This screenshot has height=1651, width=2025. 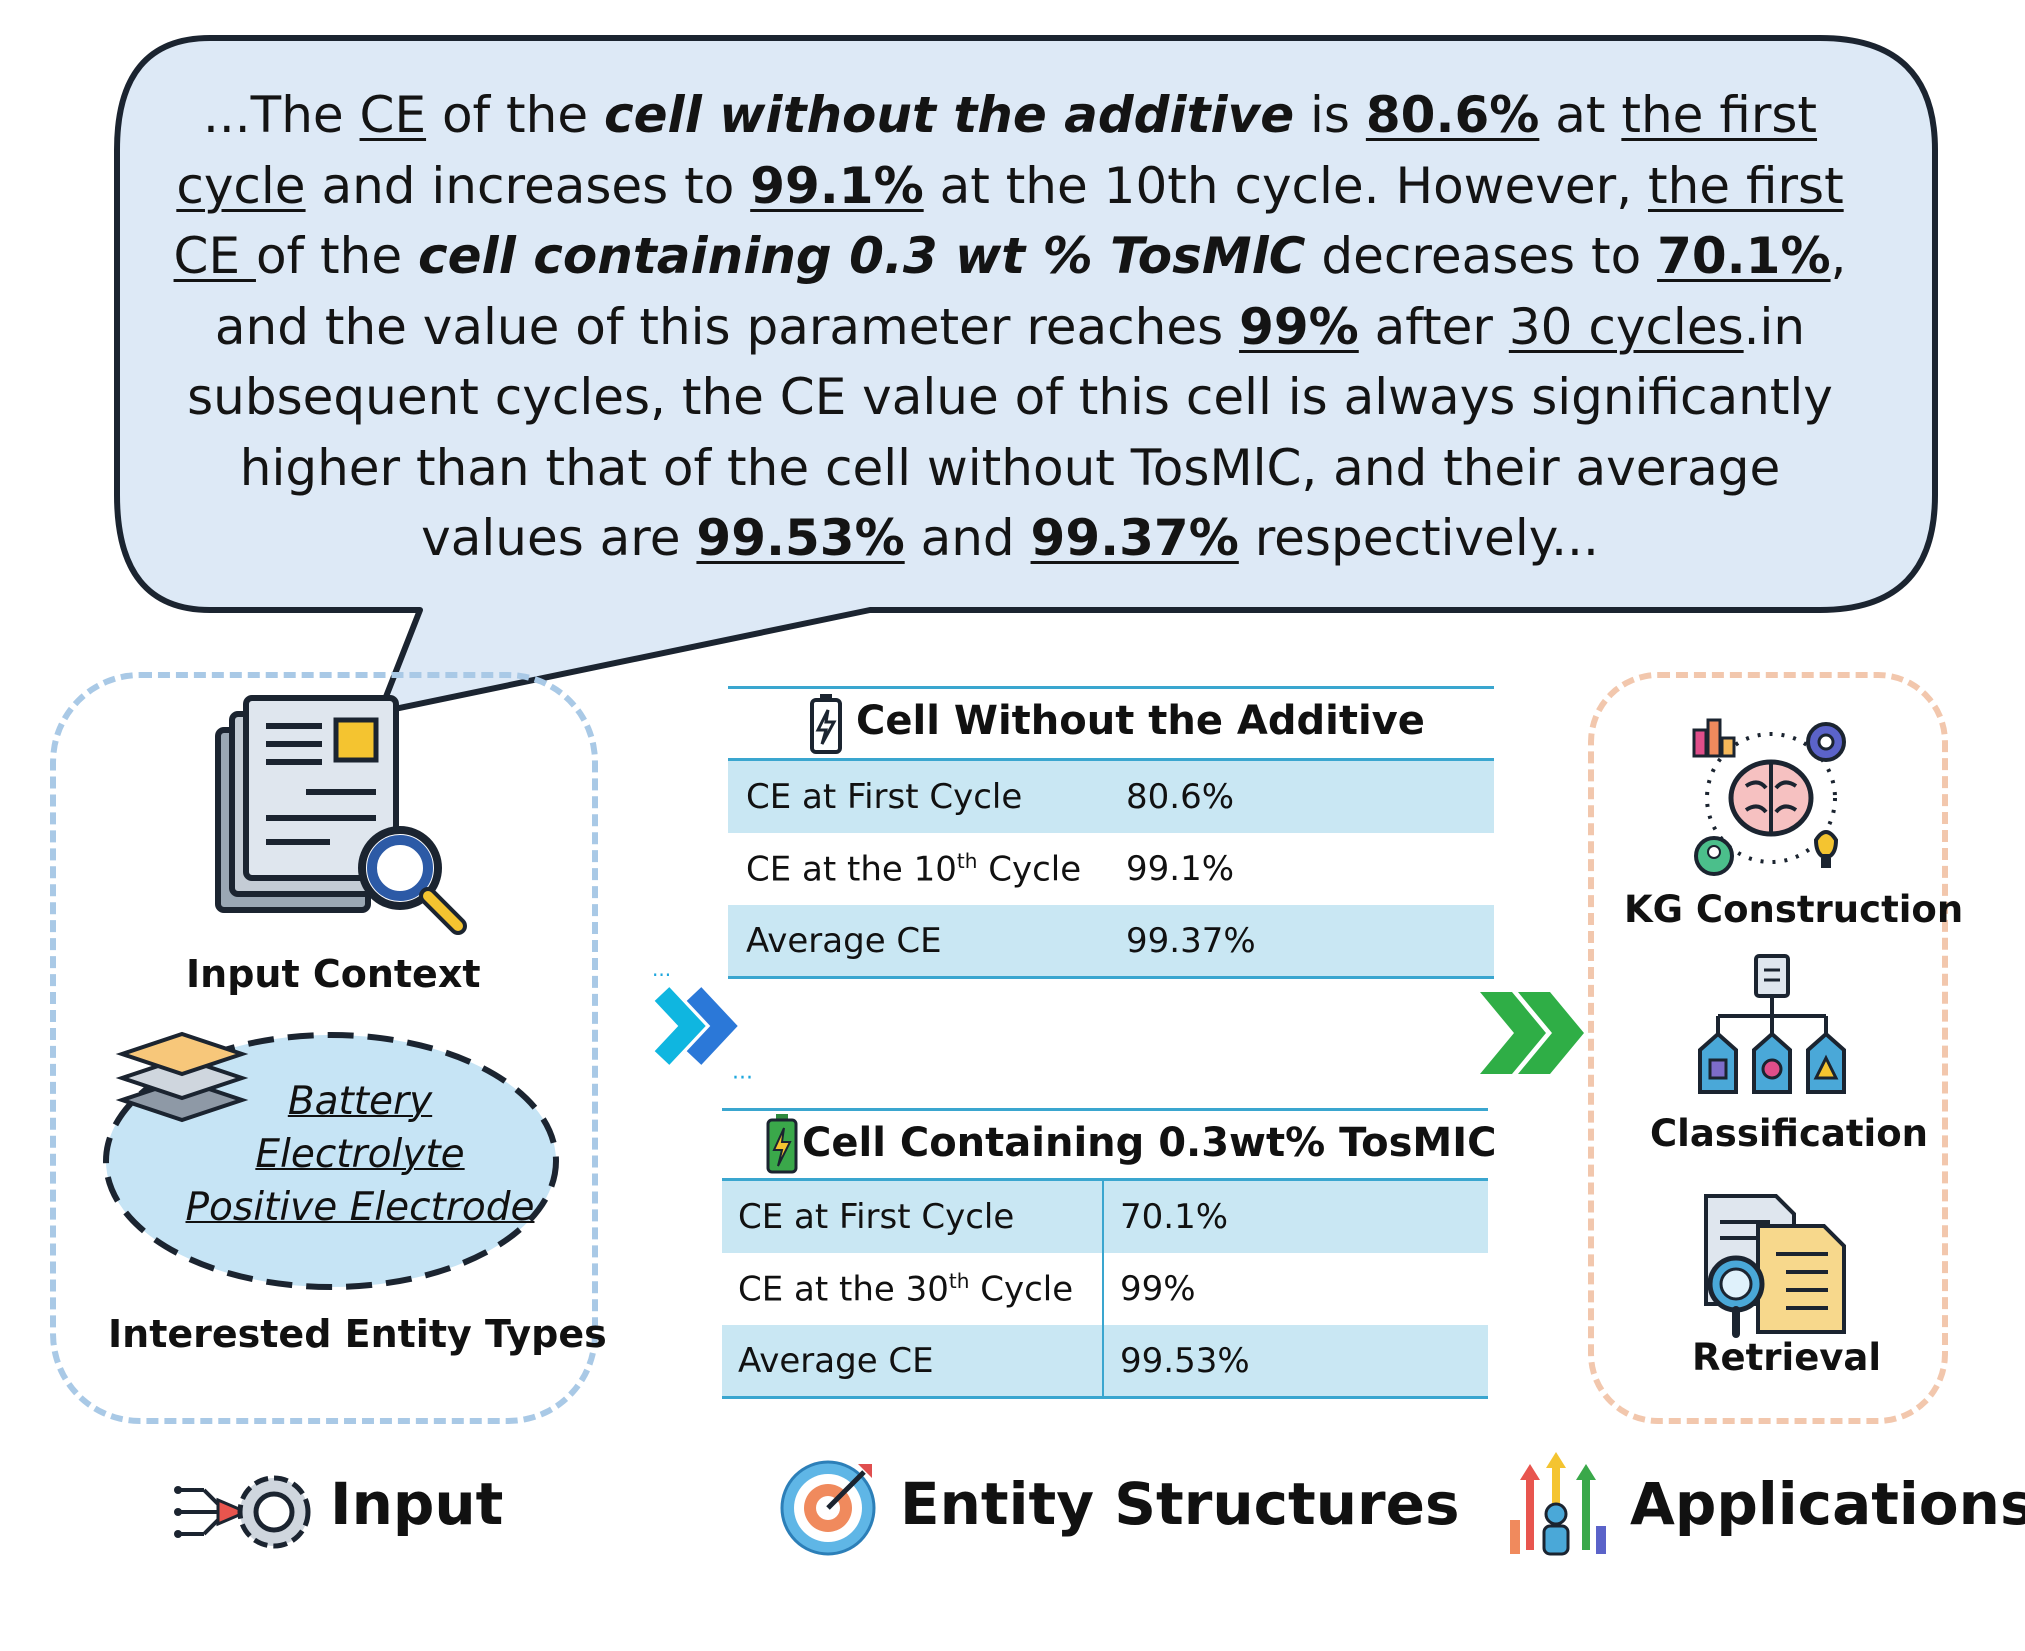 I want to click on table-row: Average CE 99.53%, so click(x=1105, y=1361).